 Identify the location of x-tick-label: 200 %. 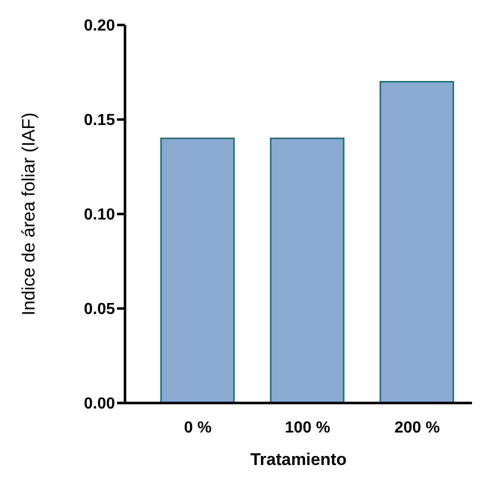
(417, 427).